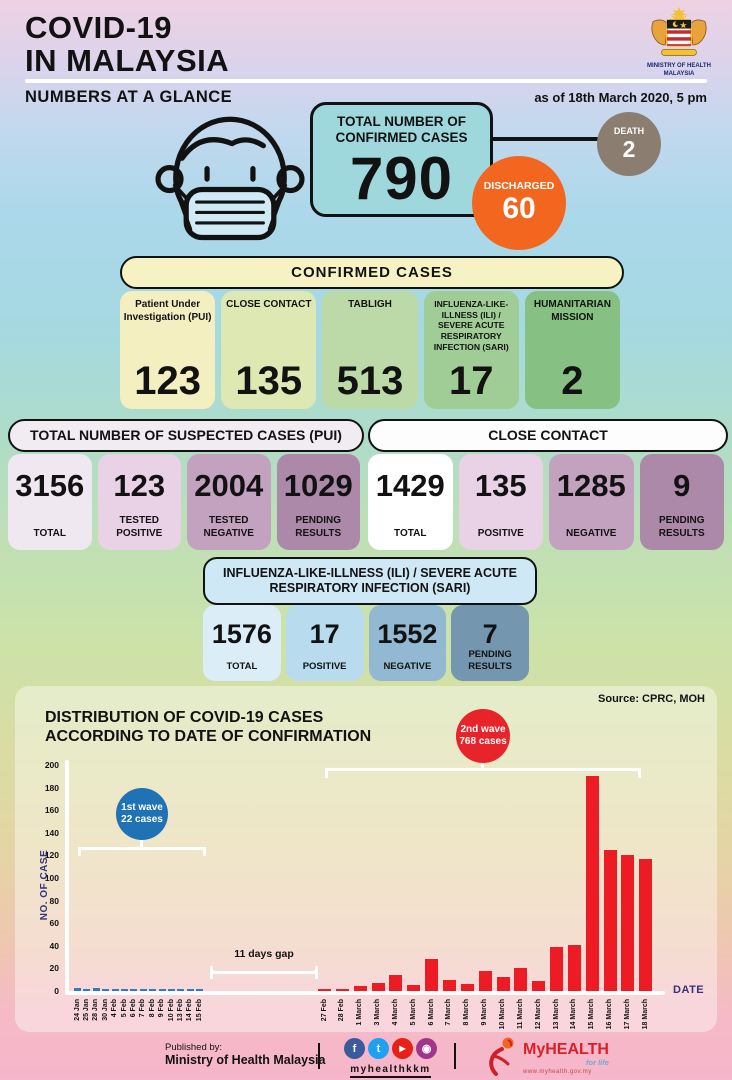 This screenshot has width=732, height=1080. I want to click on social-handle: myhealthkkm, so click(390, 1071).